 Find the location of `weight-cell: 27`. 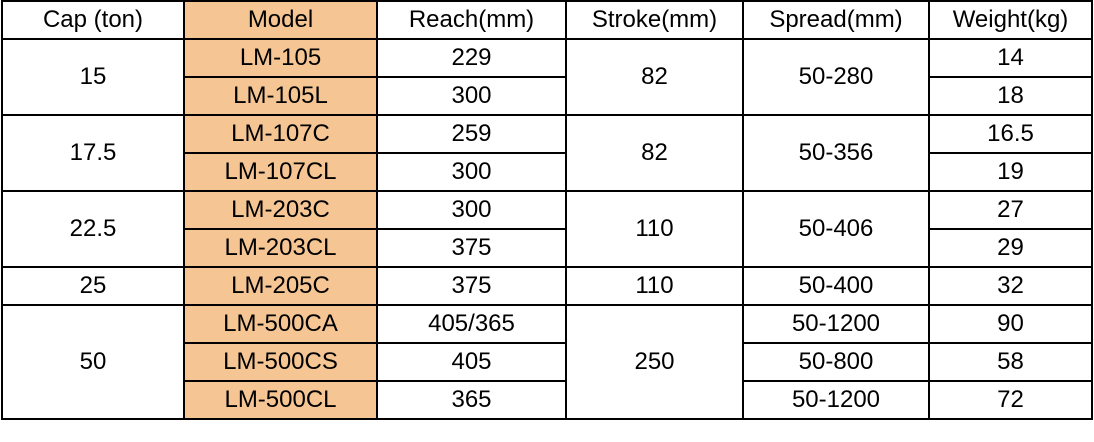

weight-cell: 27 is located at coordinates (1010, 210).